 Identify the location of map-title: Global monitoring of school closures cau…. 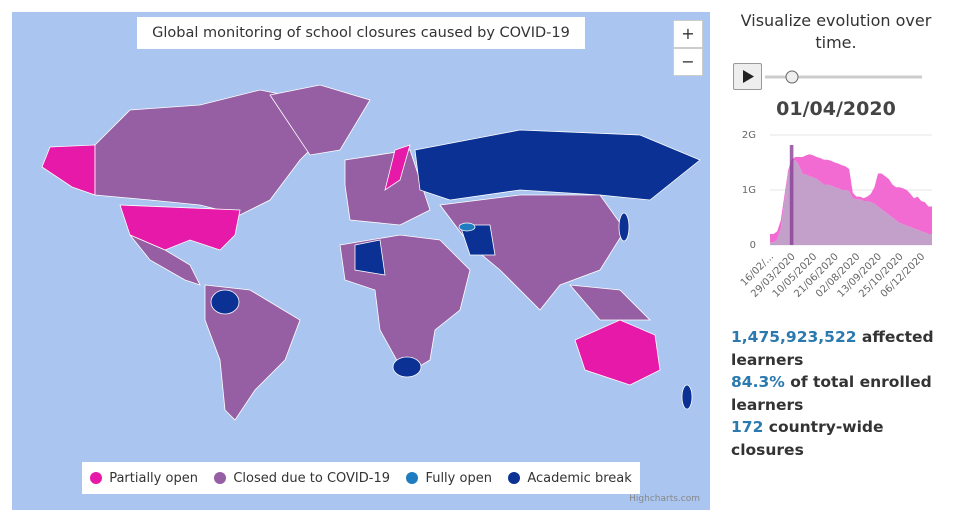
(361, 33).